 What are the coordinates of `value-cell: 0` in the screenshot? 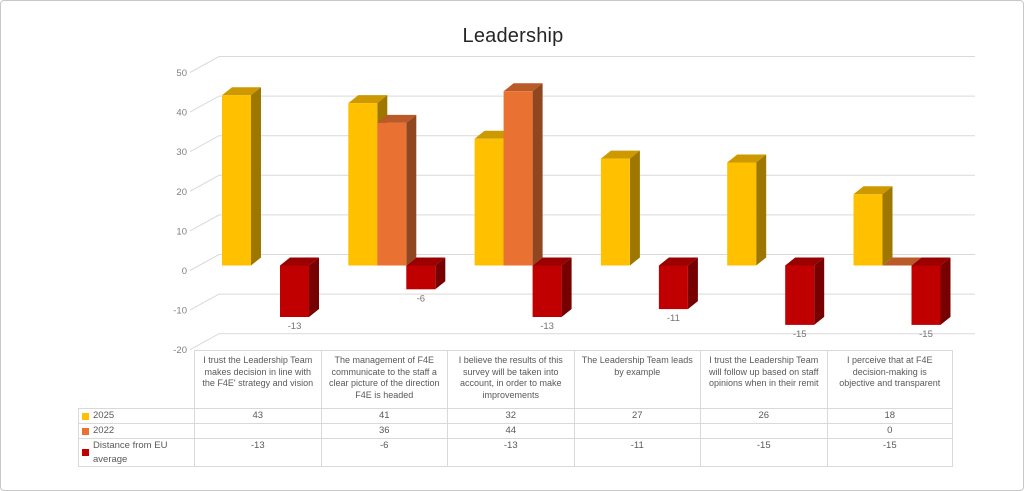 It's located at (889, 430).